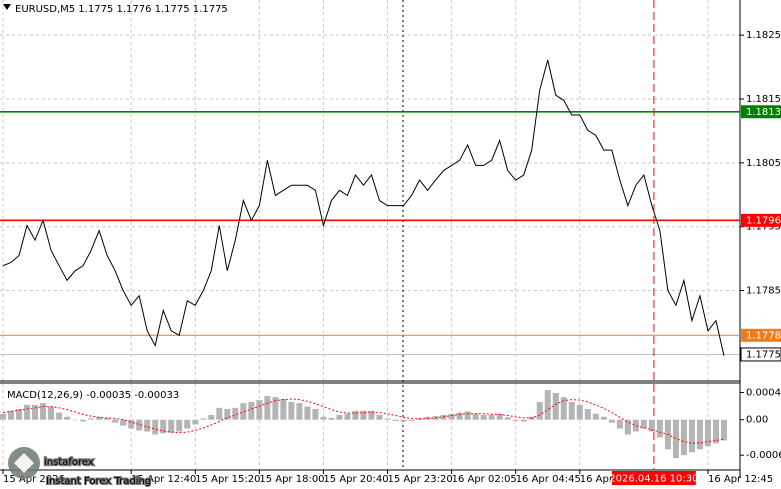 This screenshot has height=489, width=781. I want to click on level-label: 1.1796, so click(763, 220).